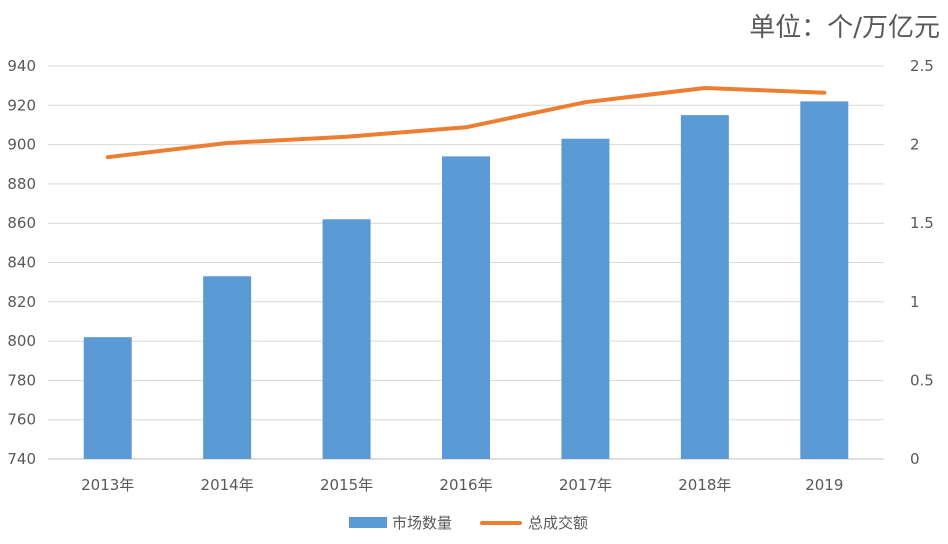  Describe the element at coordinates (368, 522) in the screenshot. I see `legend-bar-swatch` at that location.